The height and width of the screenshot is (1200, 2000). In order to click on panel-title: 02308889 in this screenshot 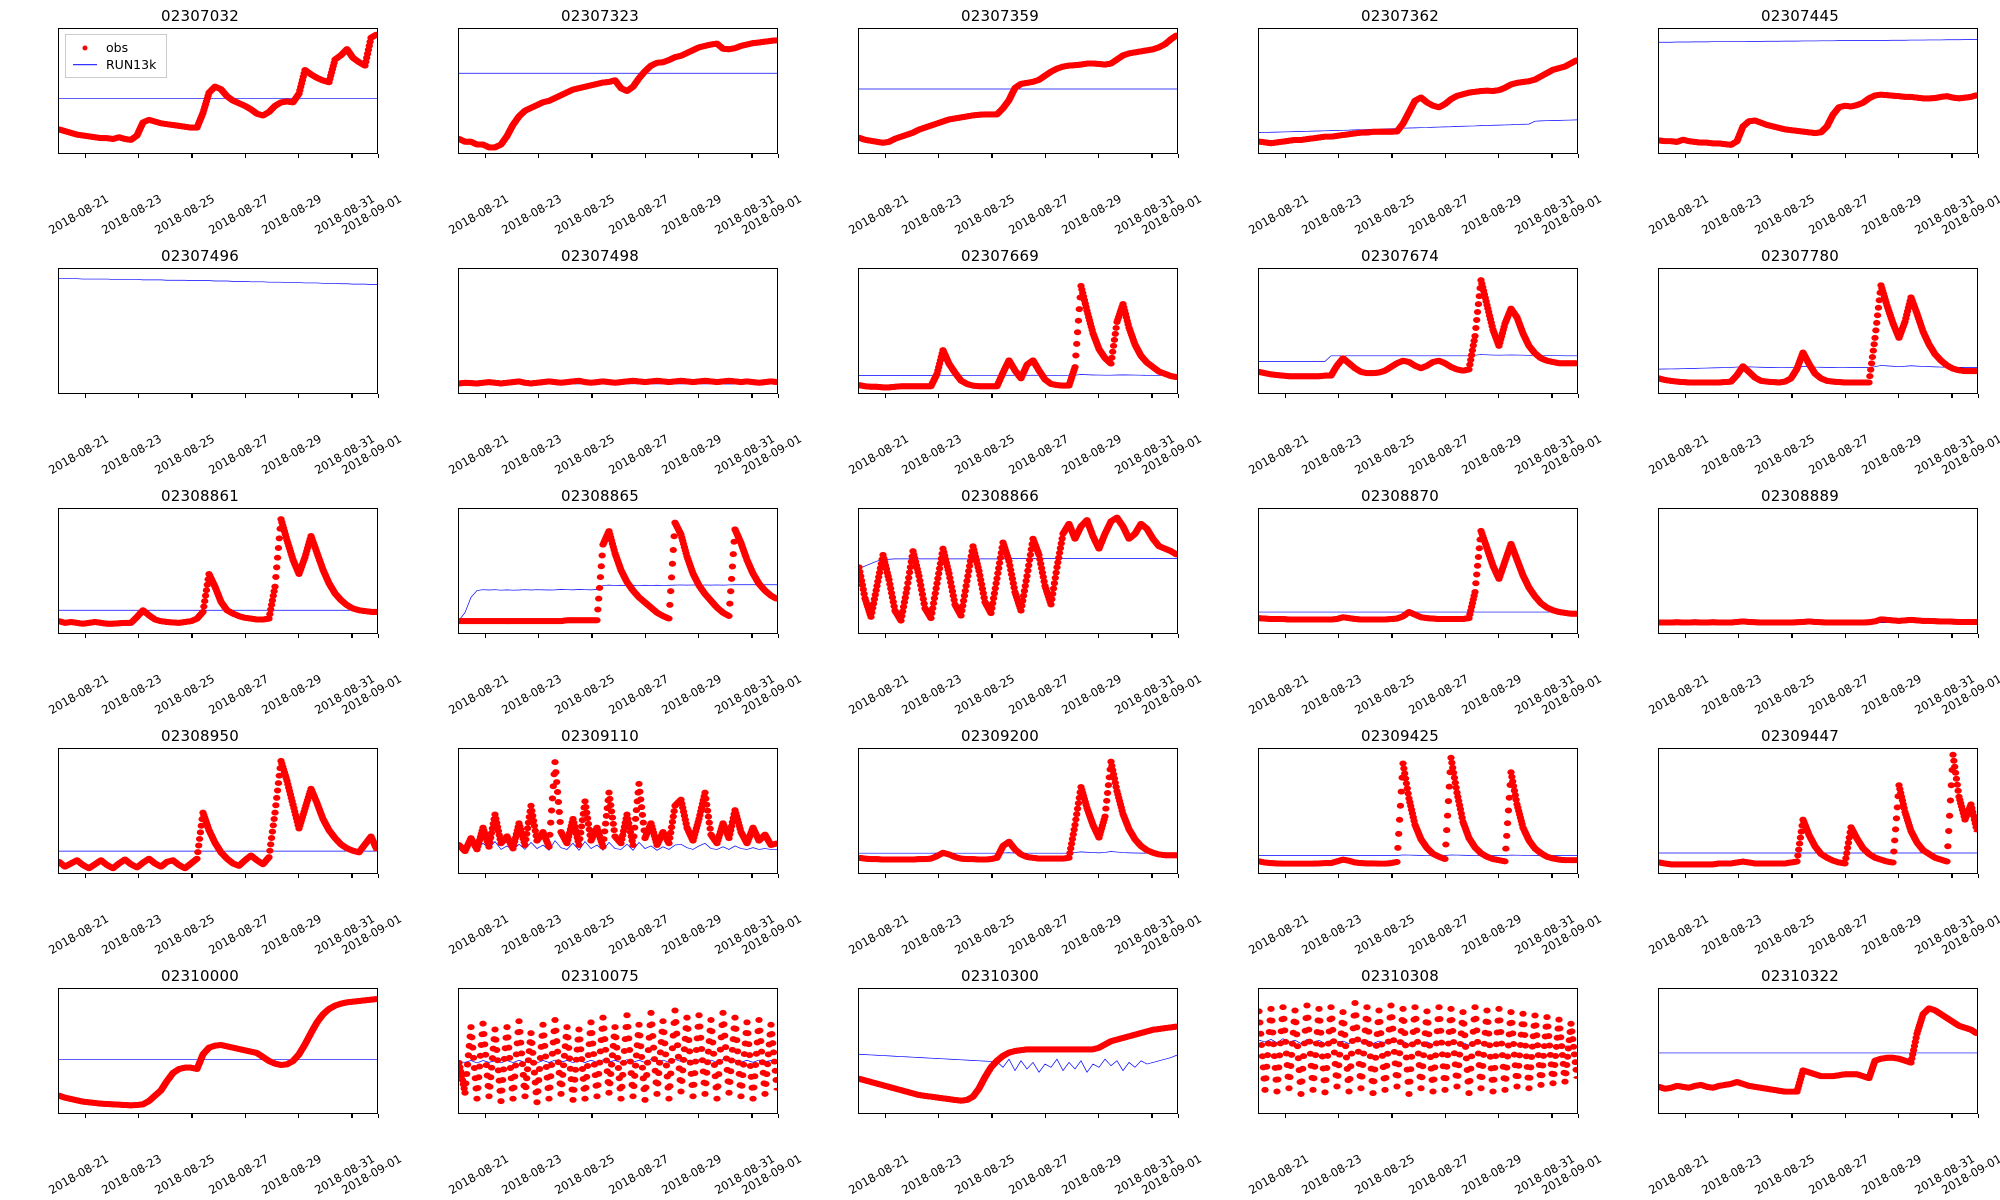, I will do `click(1800, 496)`.